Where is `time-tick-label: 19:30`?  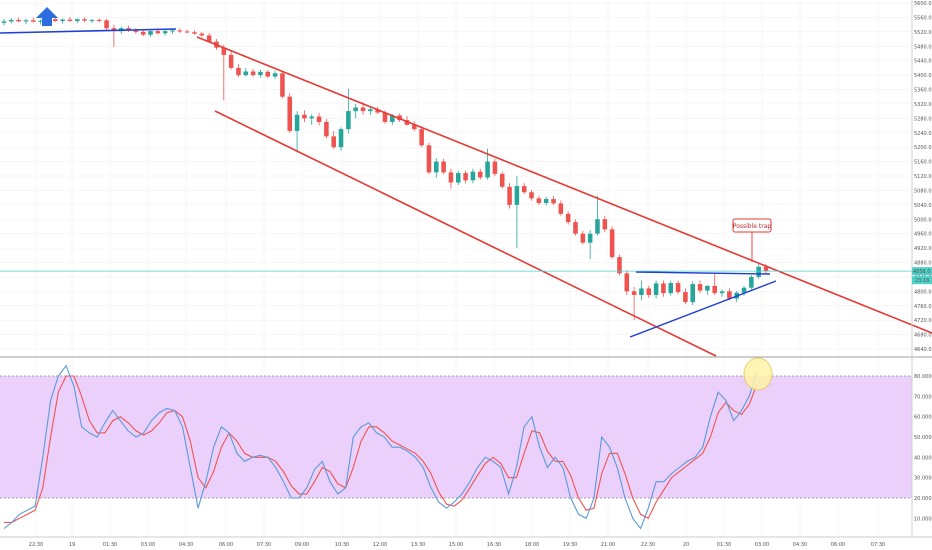 time-tick-label: 19:30 is located at coordinates (570, 545).